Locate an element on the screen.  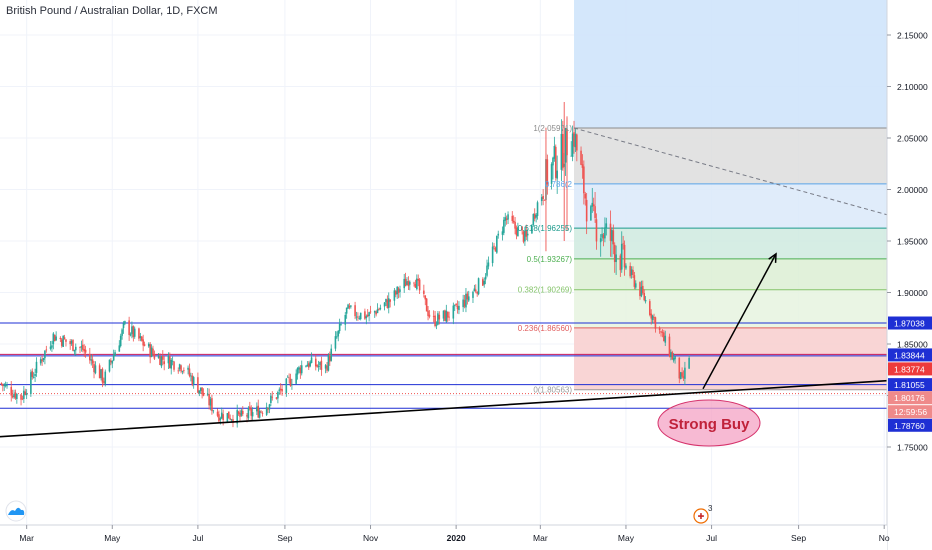
strong-buy-annotation: Strong Buy is located at coordinates (709, 423).